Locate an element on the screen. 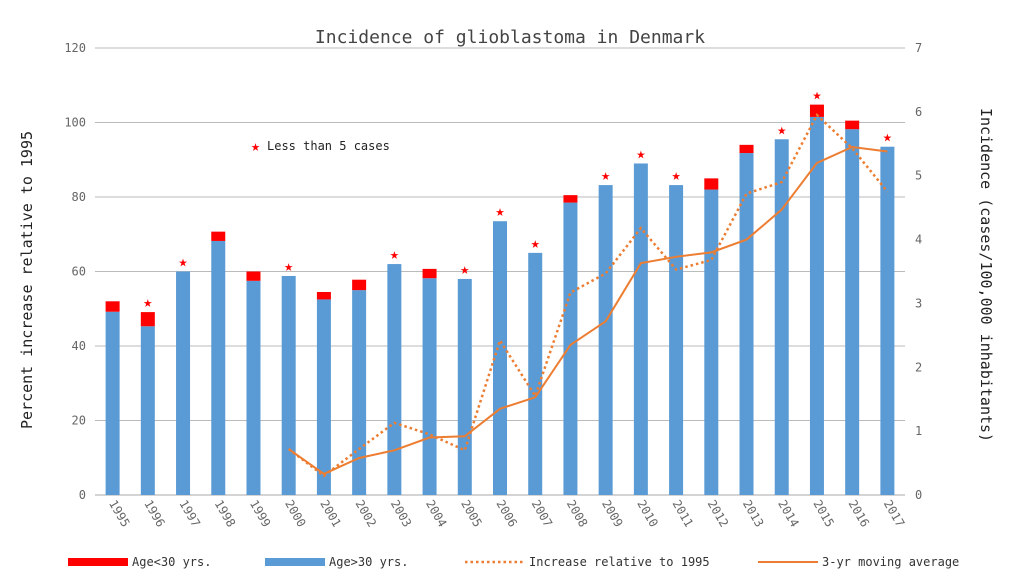  x-tick-label: 2000 is located at coordinates (295, 514).